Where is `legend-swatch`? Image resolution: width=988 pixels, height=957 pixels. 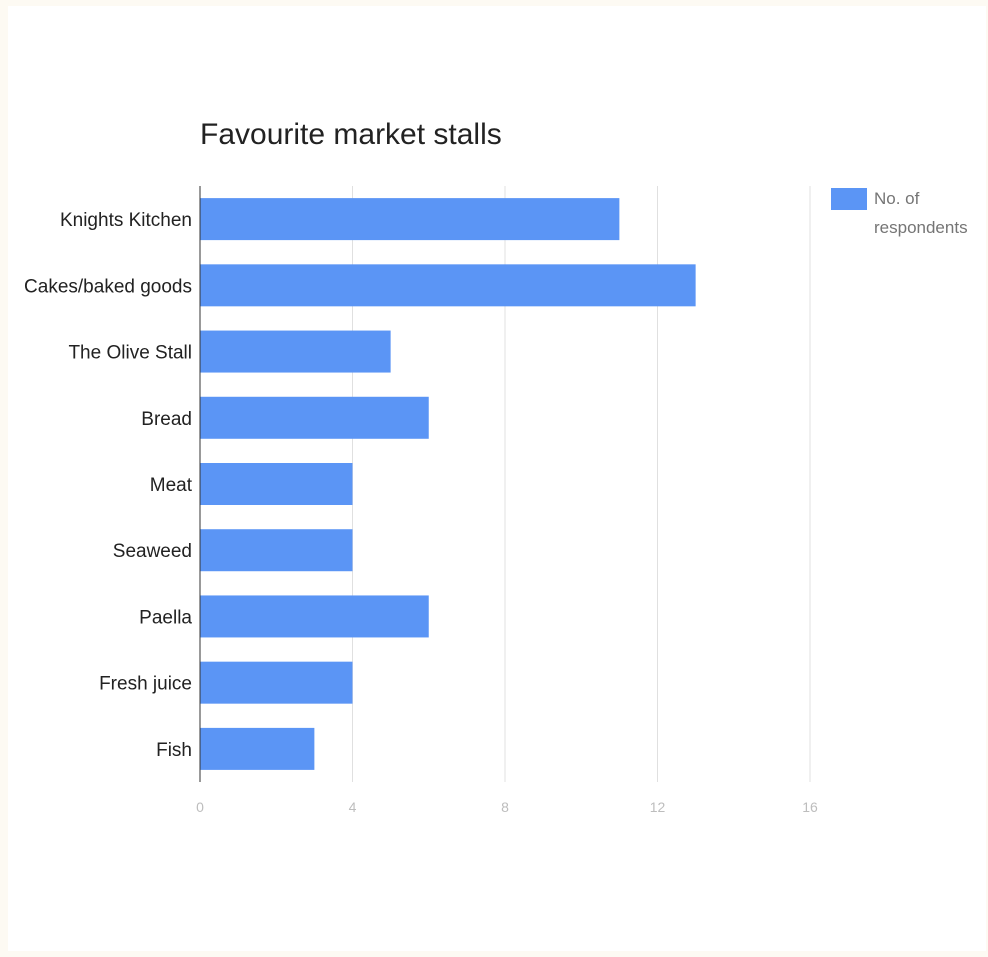
legend-swatch is located at coordinates (849, 199).